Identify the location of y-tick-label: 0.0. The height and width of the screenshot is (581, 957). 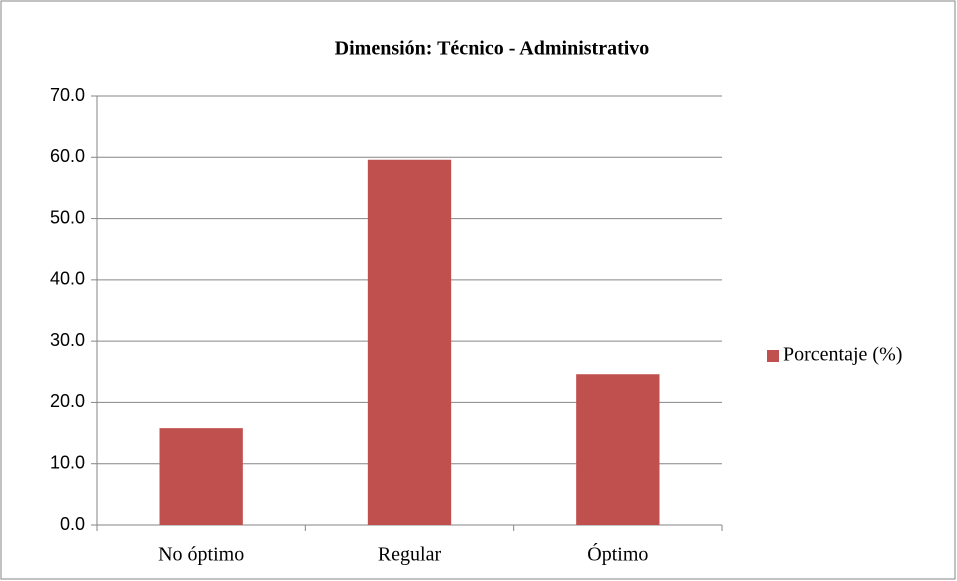
(72, 524).